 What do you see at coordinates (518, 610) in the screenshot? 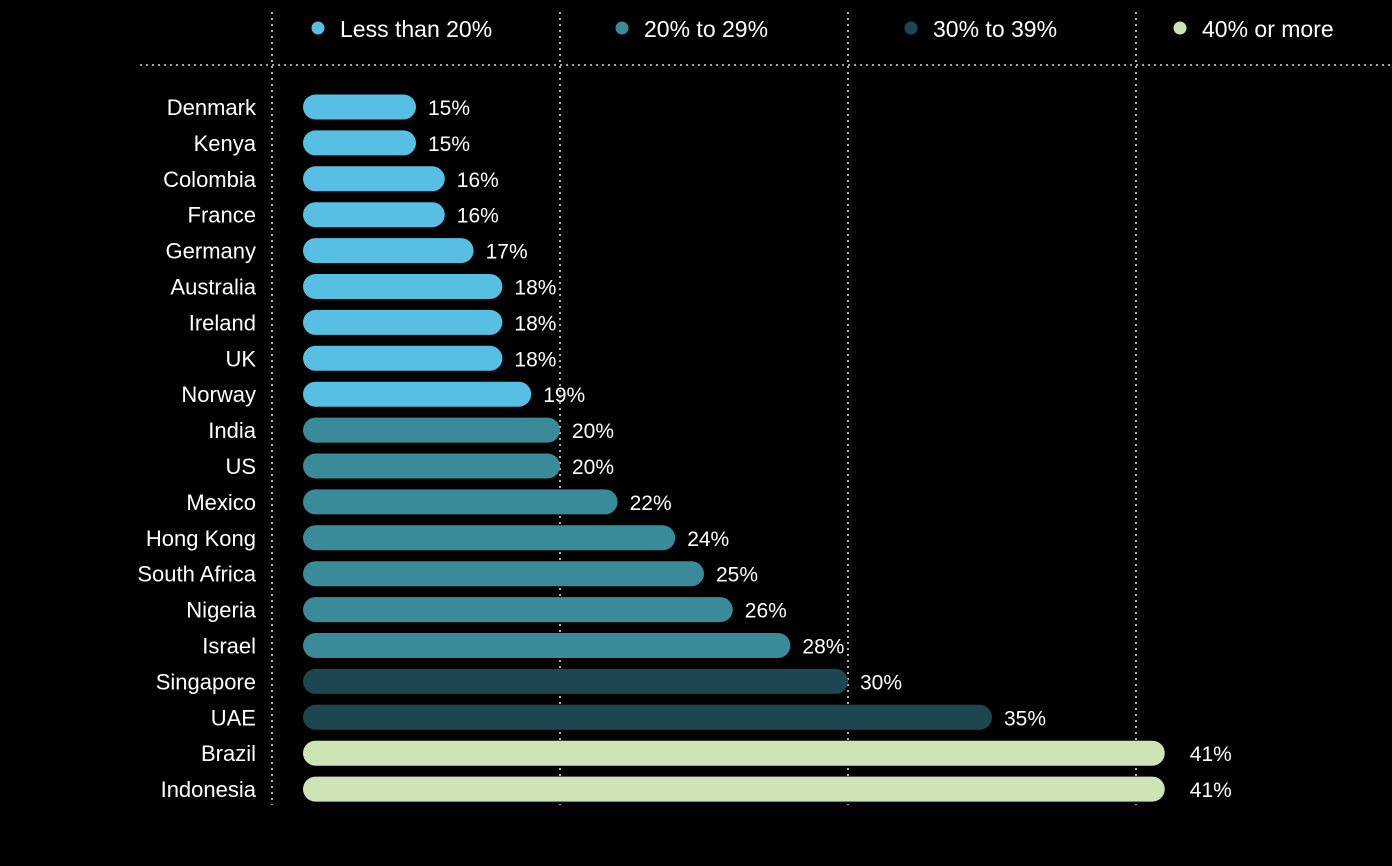
I see `bar-nigeria` at bounding box center [518, 610].